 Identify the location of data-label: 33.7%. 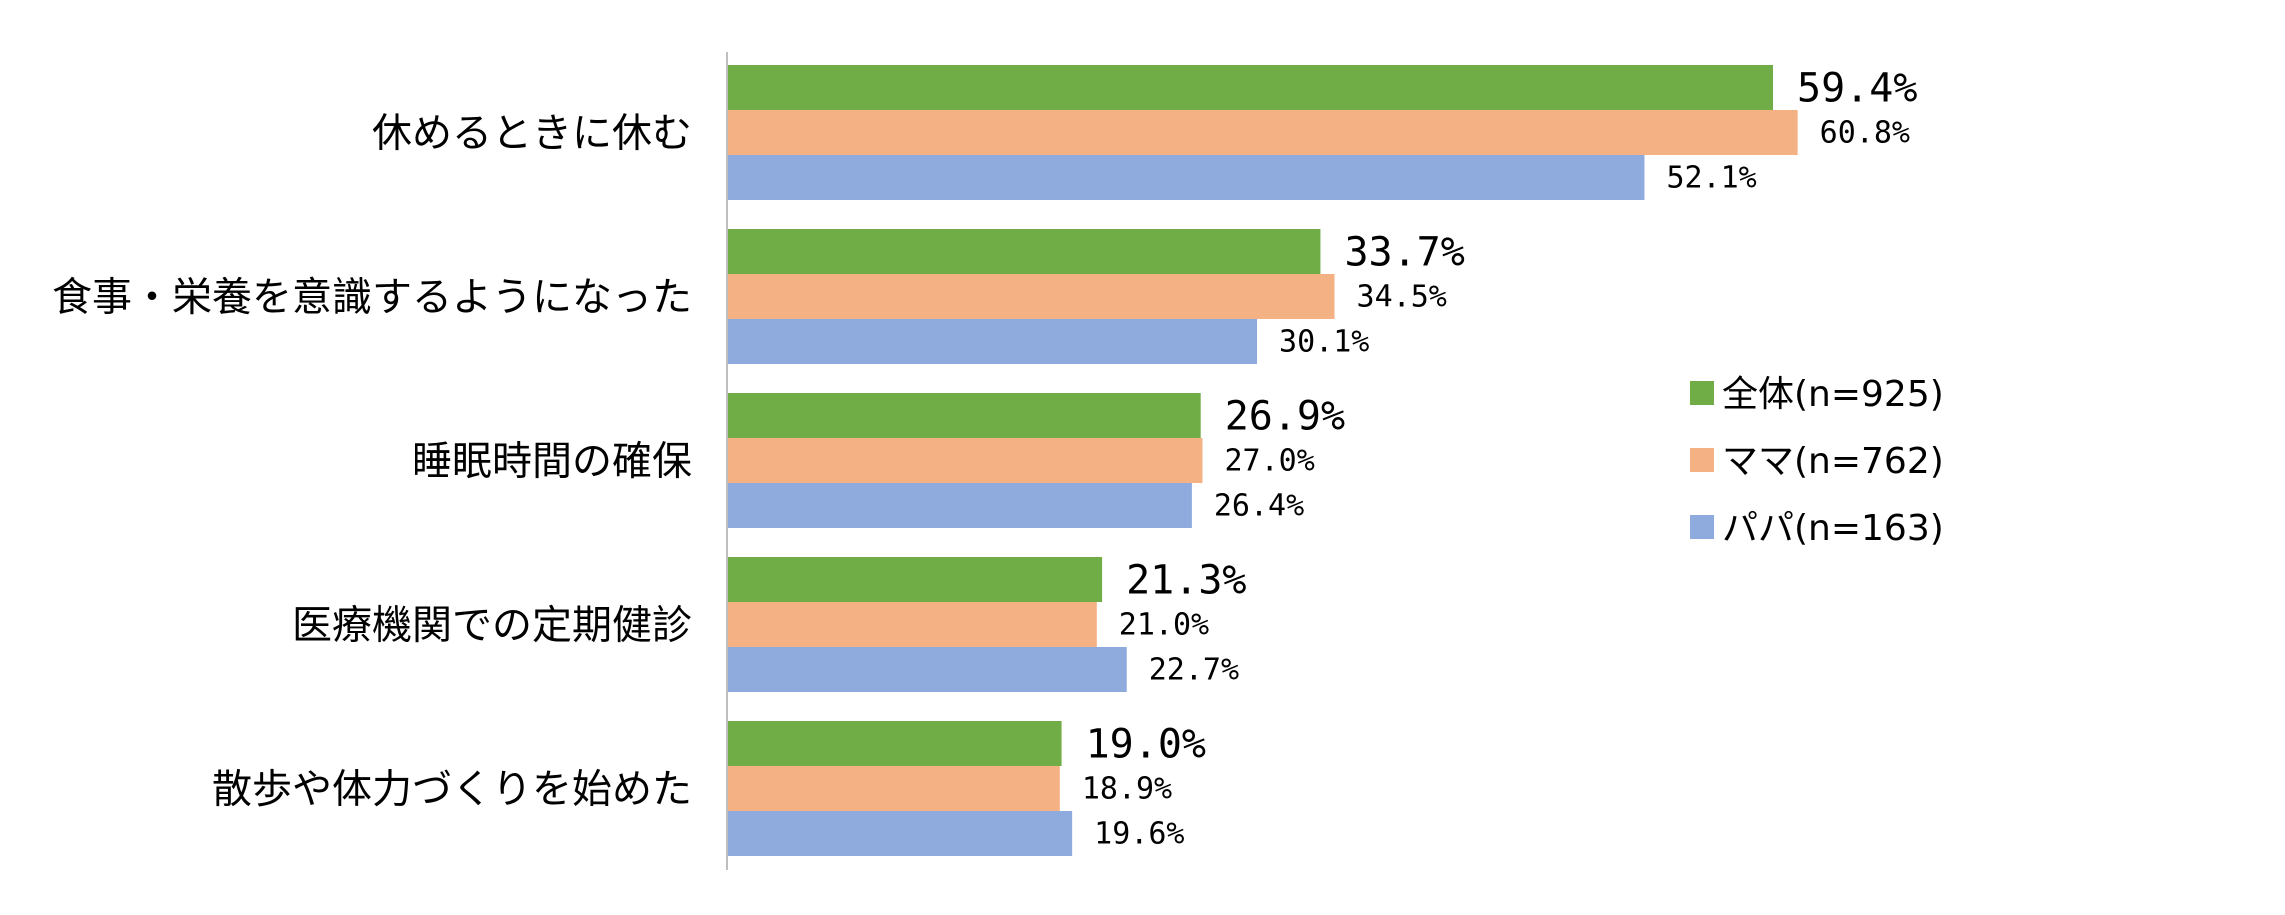
(1404, 253).